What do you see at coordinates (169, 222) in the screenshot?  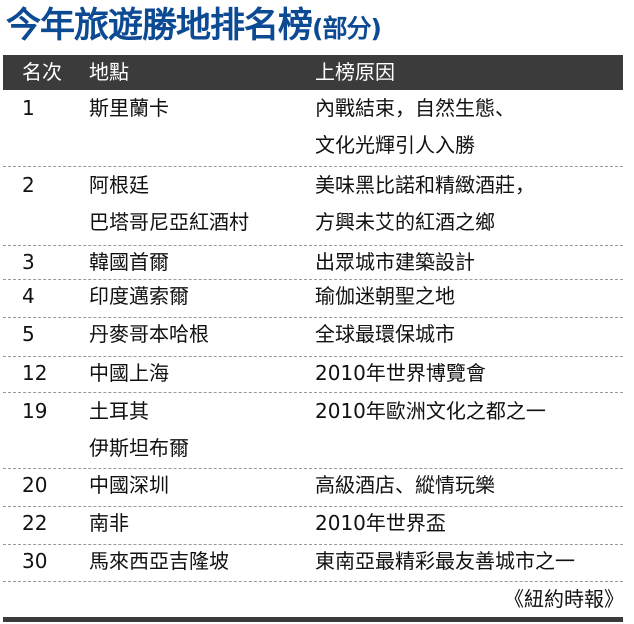 I see `place-line: 巴塔哥尼亞紅酒村` at bounding box center [169, 222].